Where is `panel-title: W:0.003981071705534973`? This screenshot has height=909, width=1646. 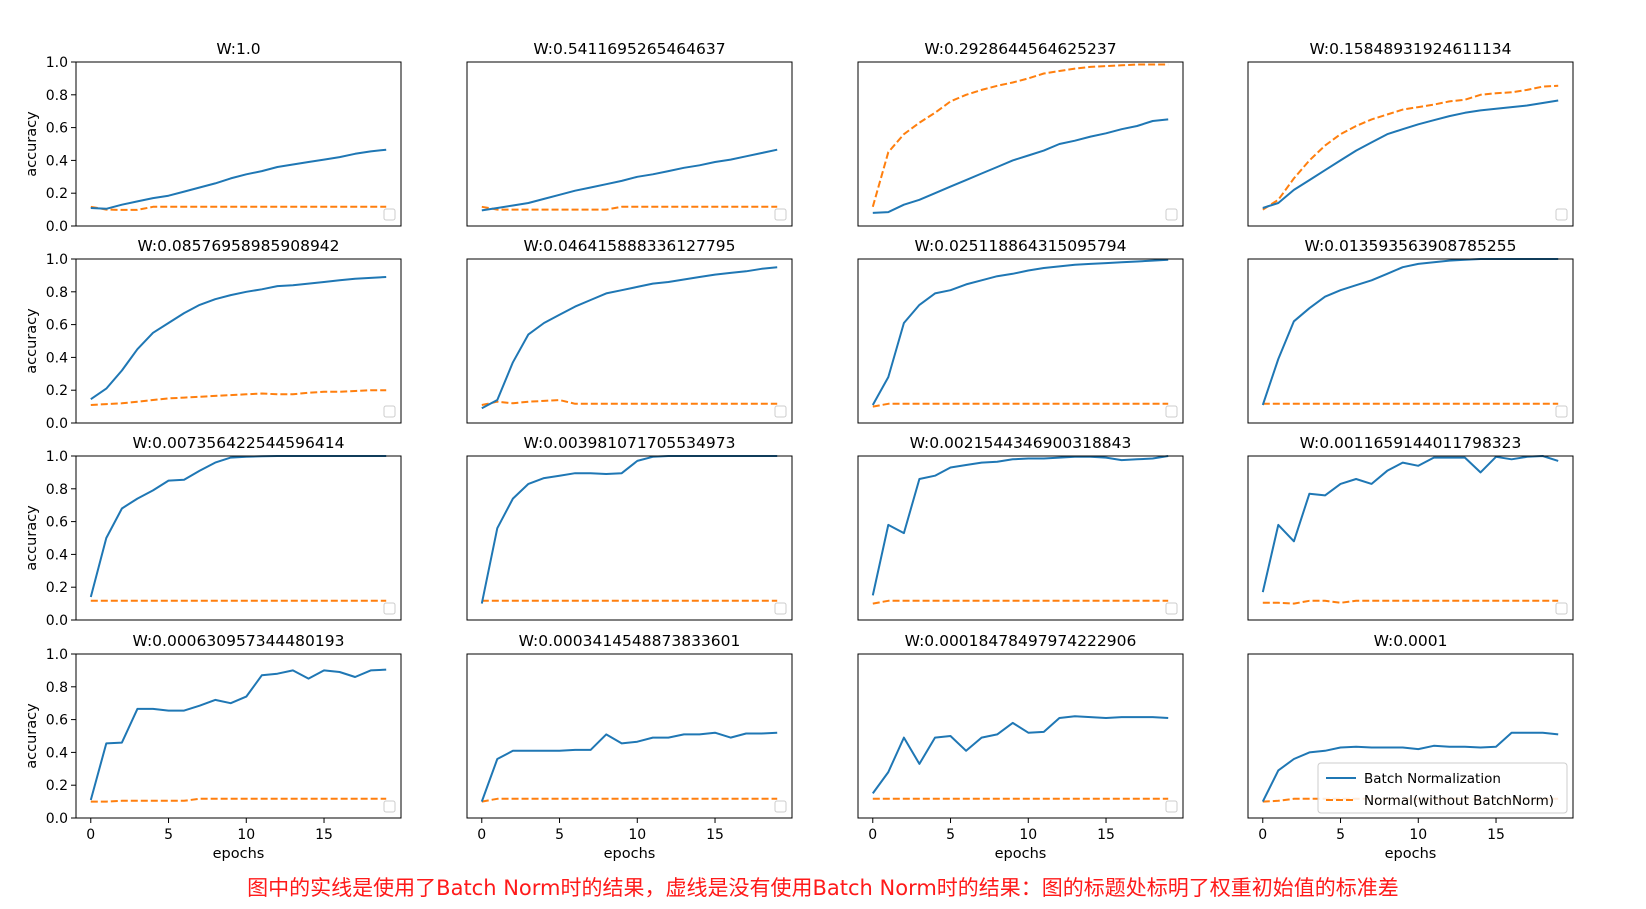
panel-title: W:0.003981071705534973 is located at coordinates (630, 443).